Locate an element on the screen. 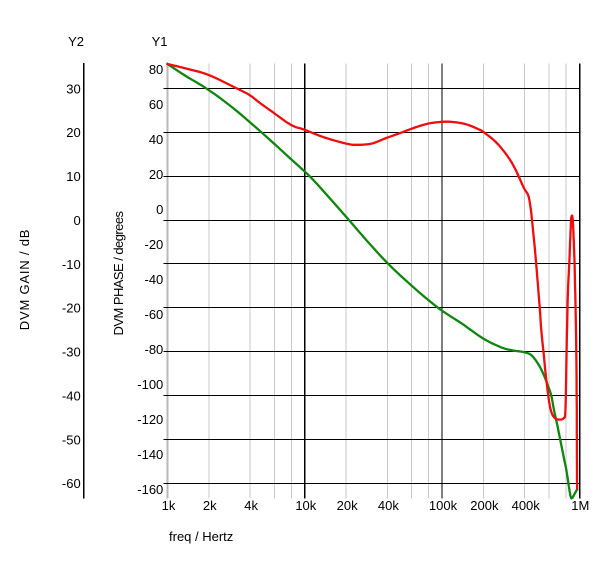 This screenshot has width=600, height=563. svg-text: 1k is located at coordinates (169, 505).